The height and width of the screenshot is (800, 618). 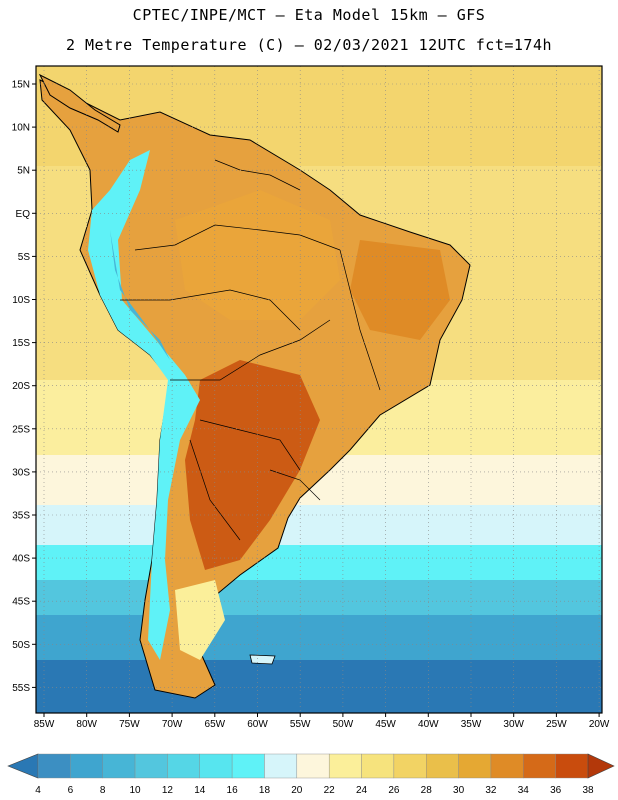 What do you see at coordinates (86, 724) in the screenshot?
I see `lon-label: 80W` at bounding box center [86, 724].